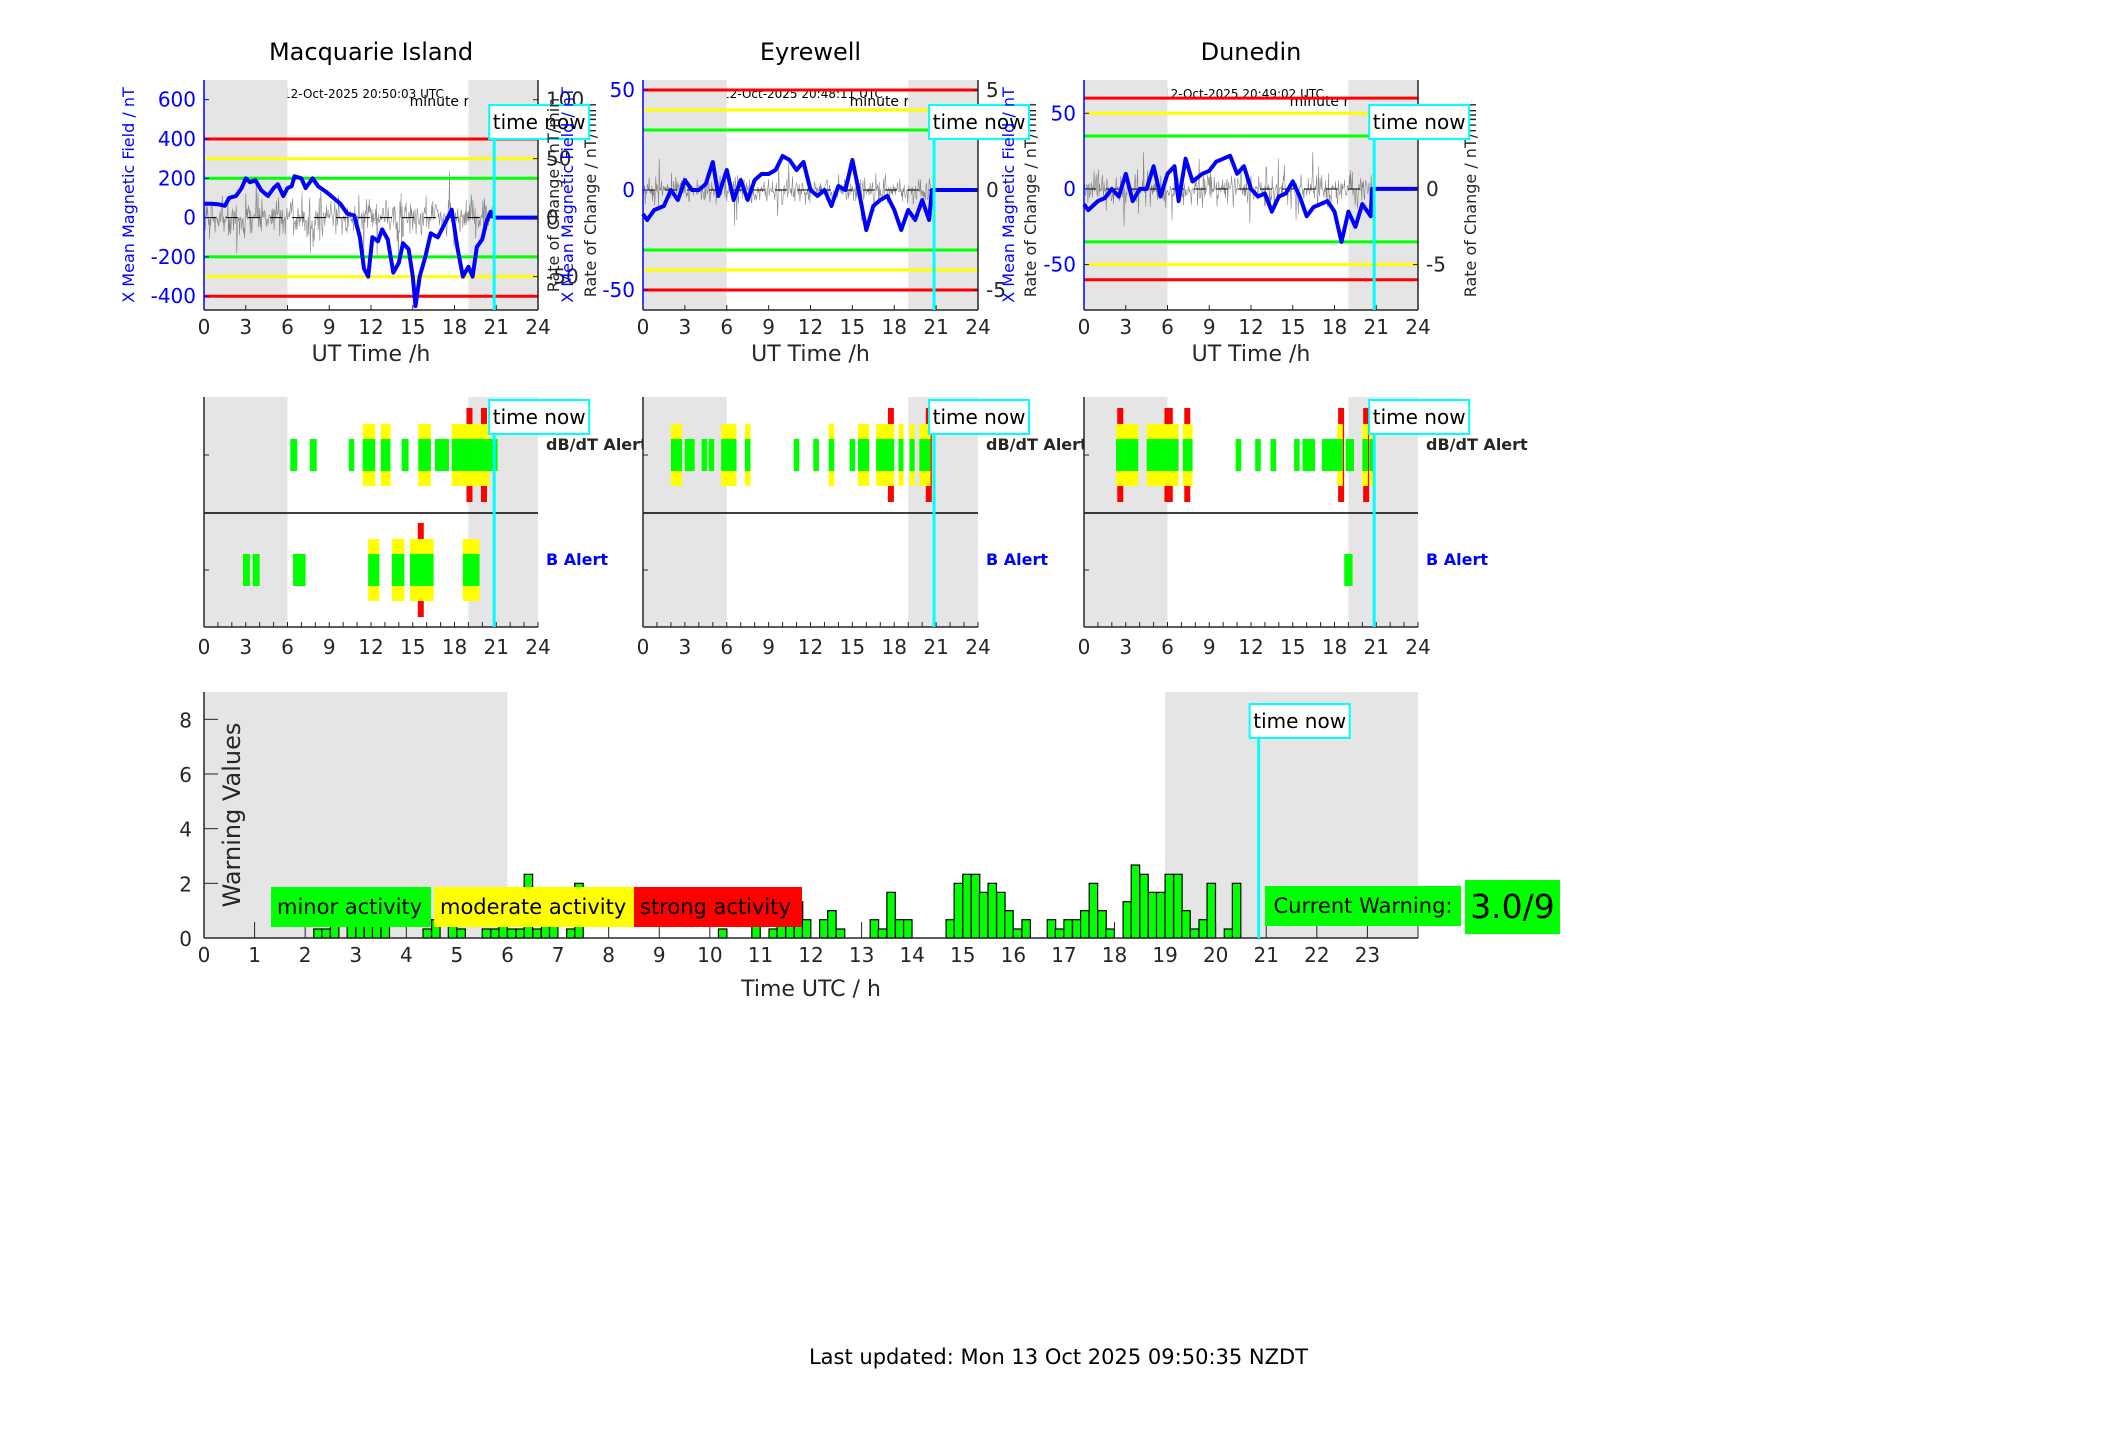 This screenshot has width=2117, height=1437. I want to click on station-2-title: Dunedin, so click(1251, 52).